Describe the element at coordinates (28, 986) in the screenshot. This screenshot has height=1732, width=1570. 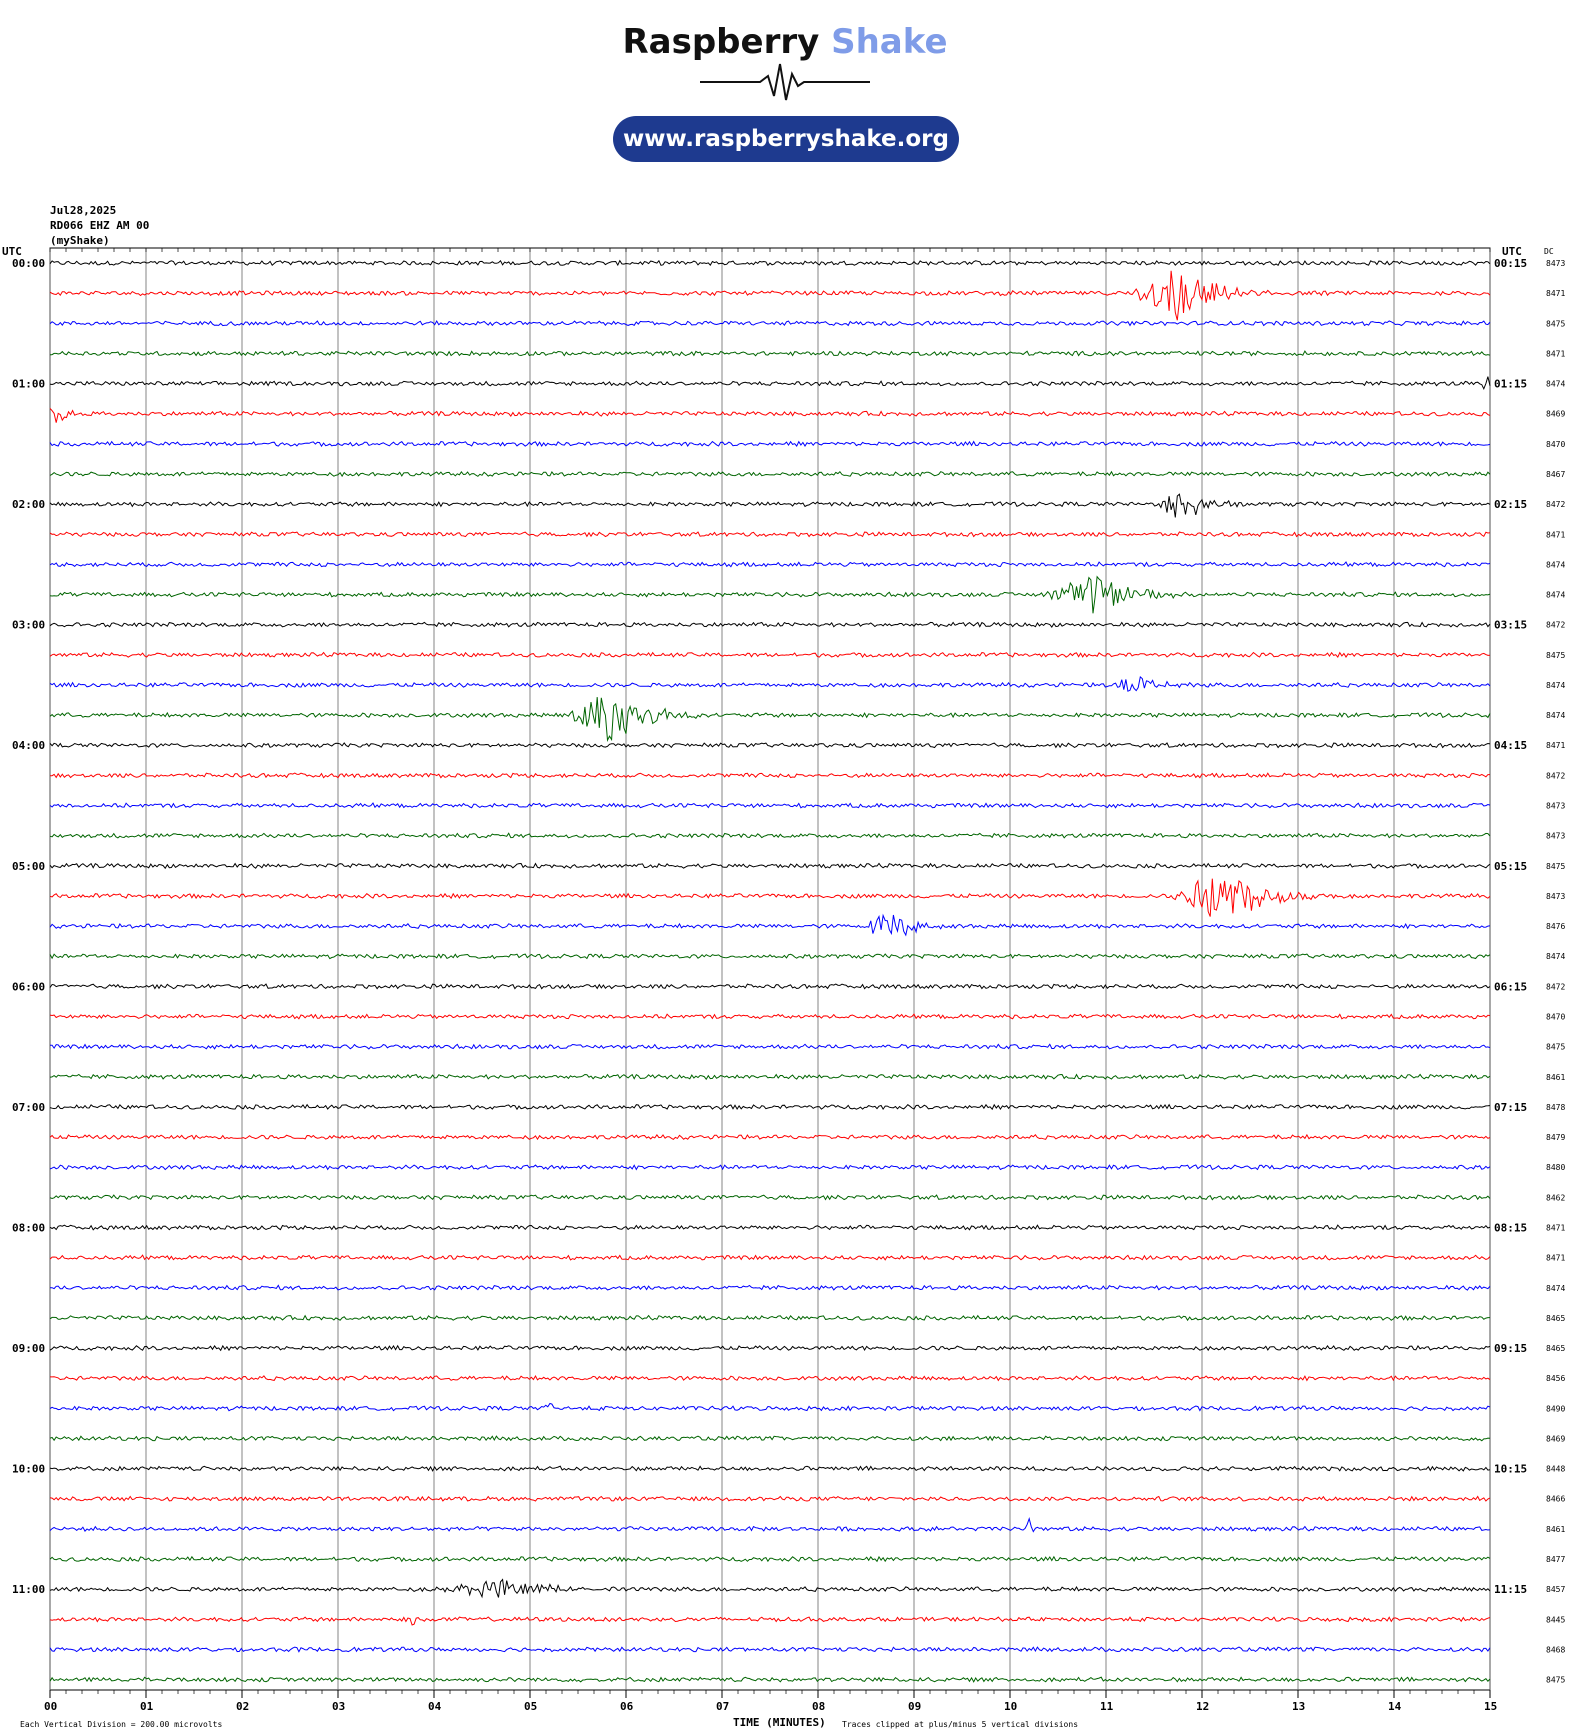
I see `left-hour-label: 06:00` at that location.